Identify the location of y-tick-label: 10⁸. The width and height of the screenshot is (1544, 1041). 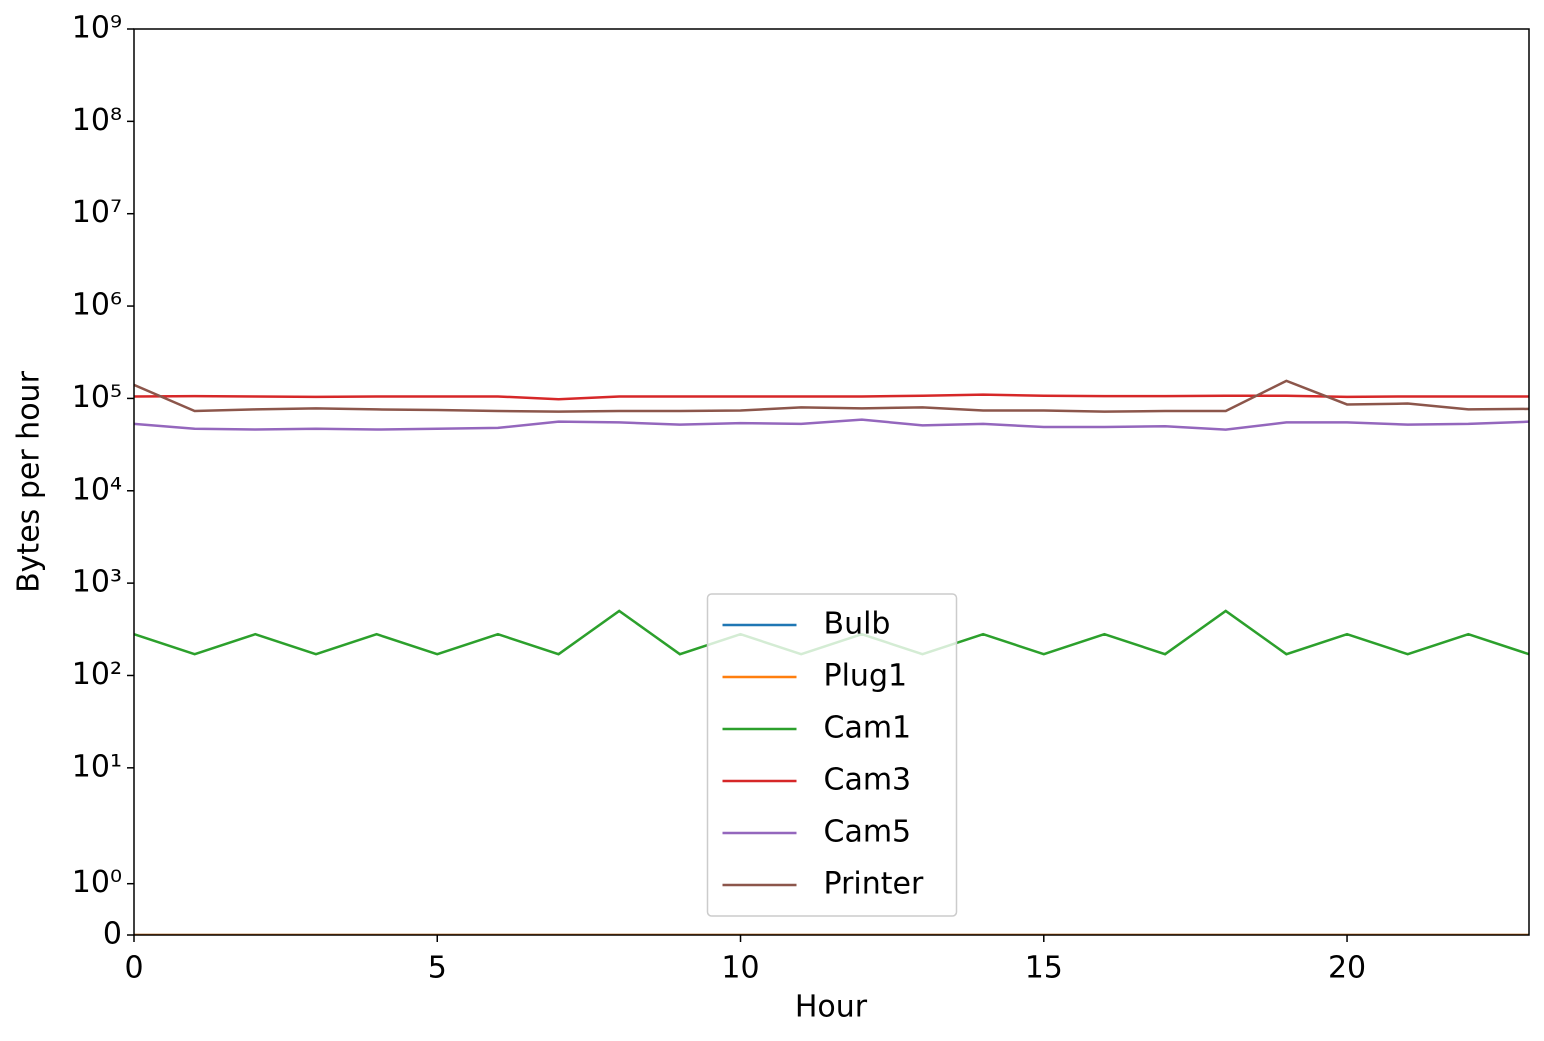
(97, 120).